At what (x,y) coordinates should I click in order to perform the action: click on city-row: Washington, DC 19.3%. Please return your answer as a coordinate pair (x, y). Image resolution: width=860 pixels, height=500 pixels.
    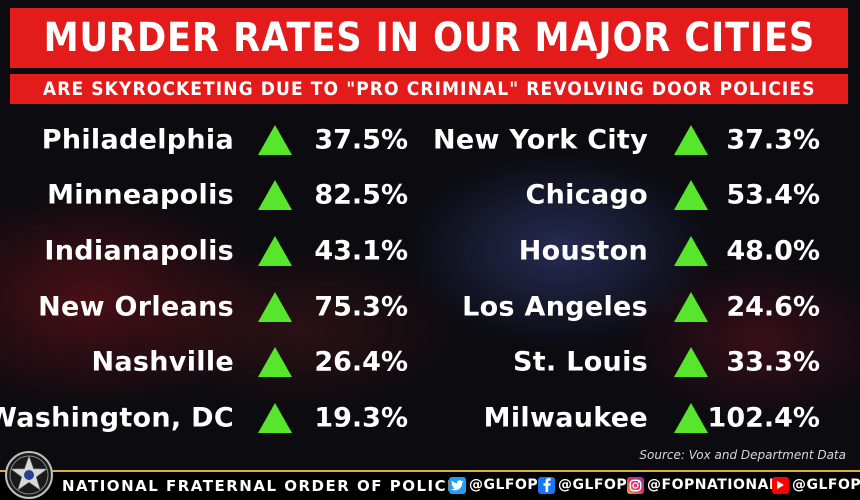
    Looking at the image, I should click on (210, 418).